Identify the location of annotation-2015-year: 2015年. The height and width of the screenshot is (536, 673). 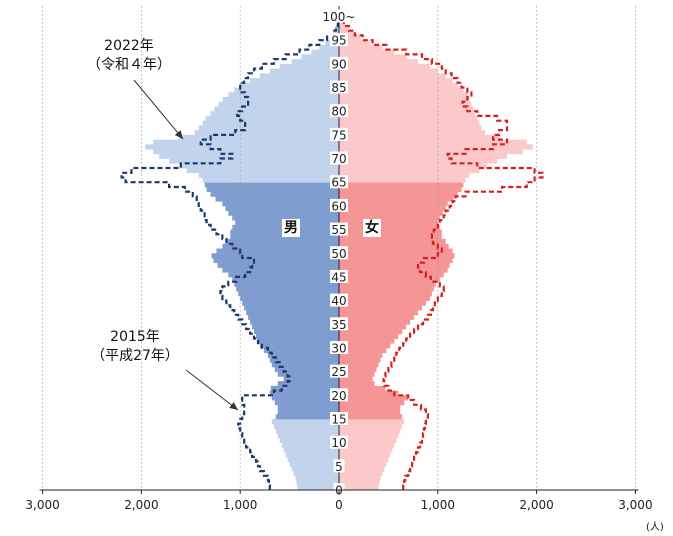
(135, 337).